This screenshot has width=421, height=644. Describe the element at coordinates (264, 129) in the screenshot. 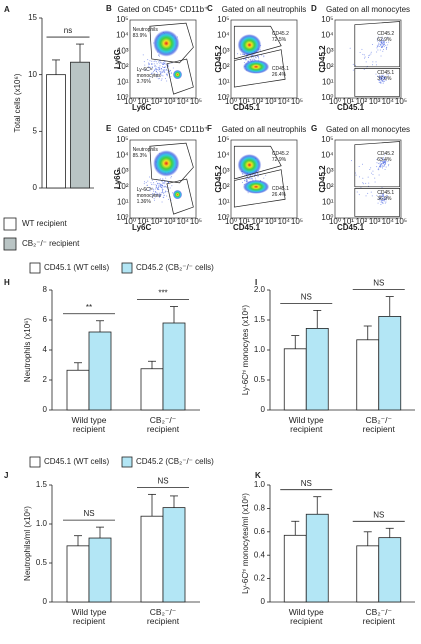

I see `panel-title: Gated on all neutrophils` at that location.